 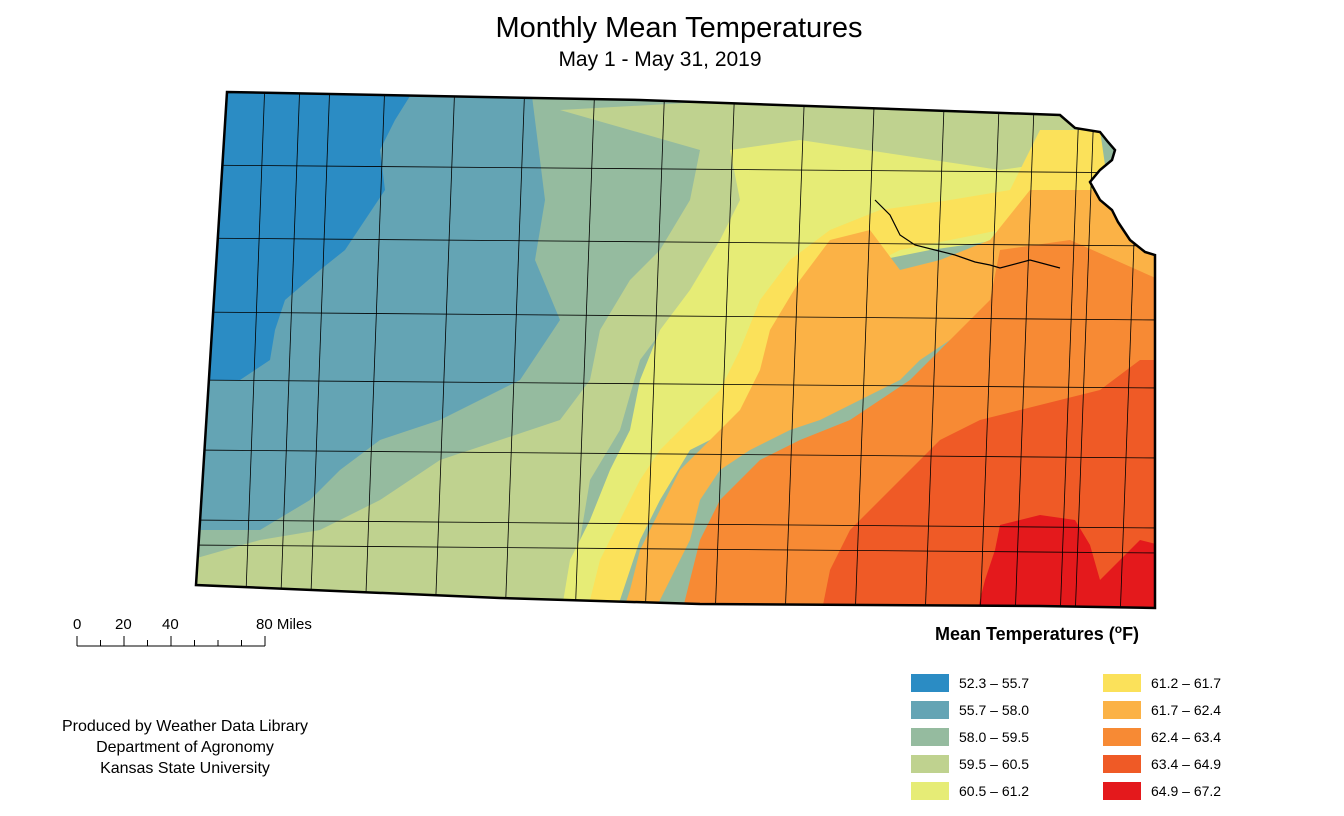 I want to click on scale-label-40: 40, so click(x=170, y=624).